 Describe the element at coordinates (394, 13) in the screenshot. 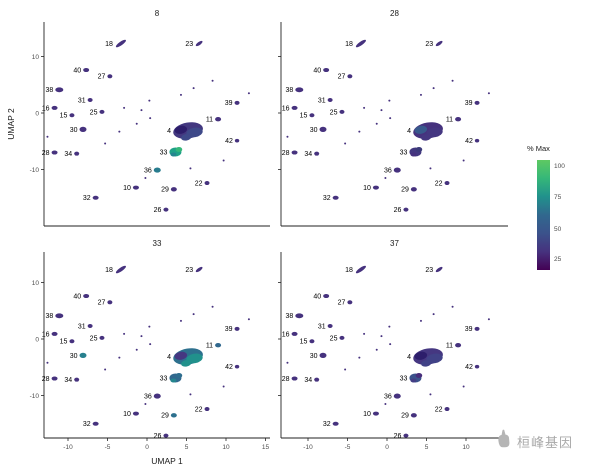

I see `panel-title: 28` at that location.